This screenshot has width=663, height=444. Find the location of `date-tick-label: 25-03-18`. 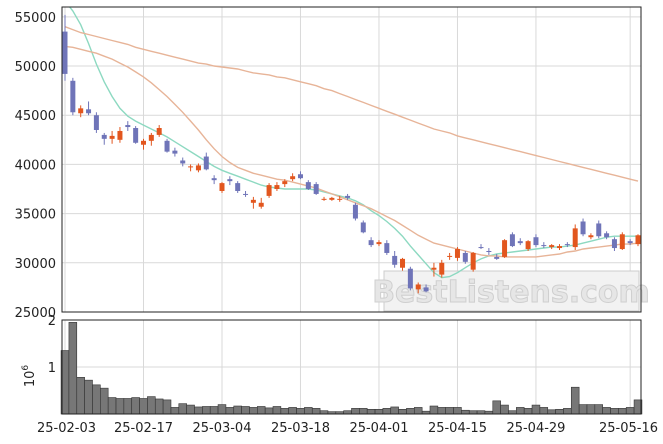

date-tick-label: 25-03-18 is located at coordinates (300, 428).